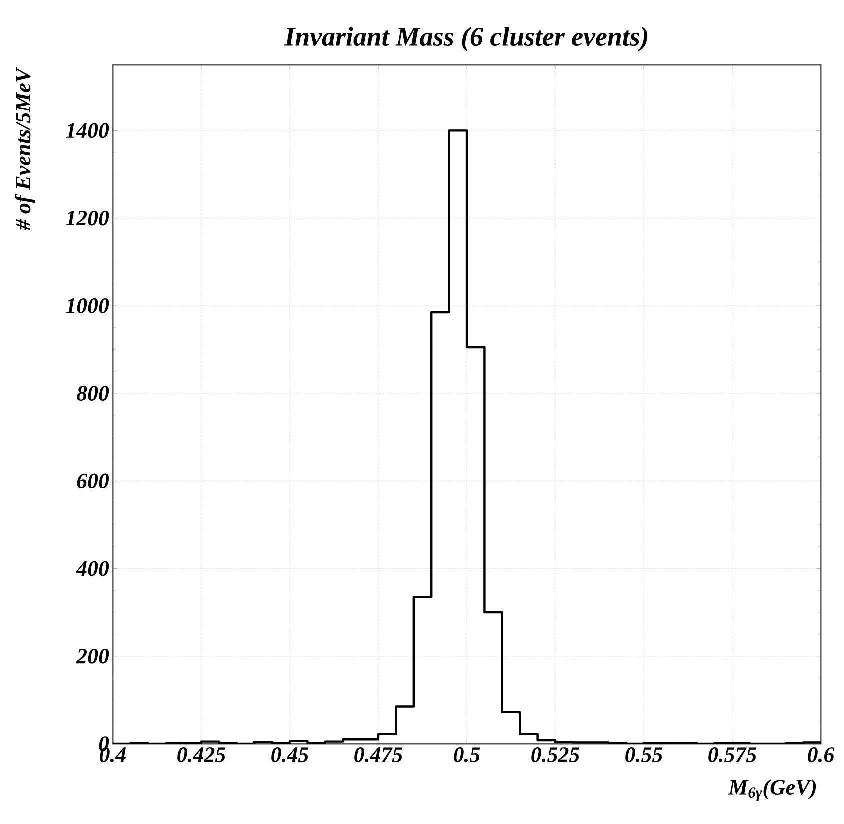  I want to click on y-tick-label: 1400, so click(88, 130).